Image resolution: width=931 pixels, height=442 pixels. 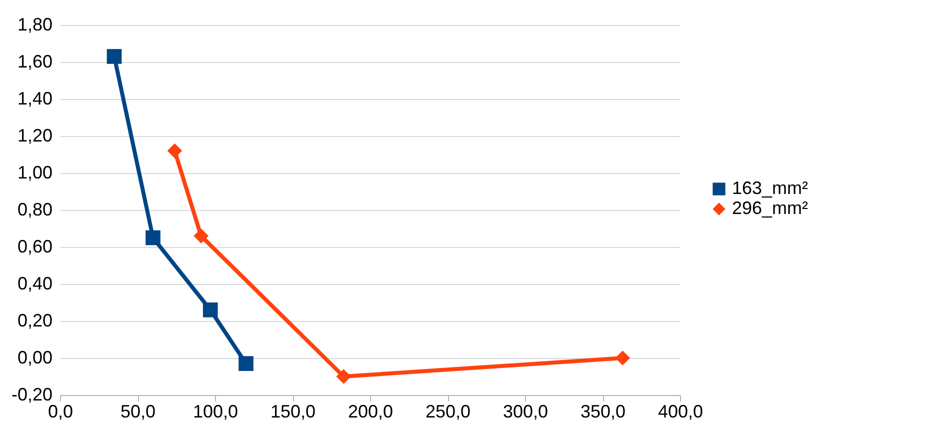 I want to click on y-tick-label: 1,40, so click(x=34, y=98).